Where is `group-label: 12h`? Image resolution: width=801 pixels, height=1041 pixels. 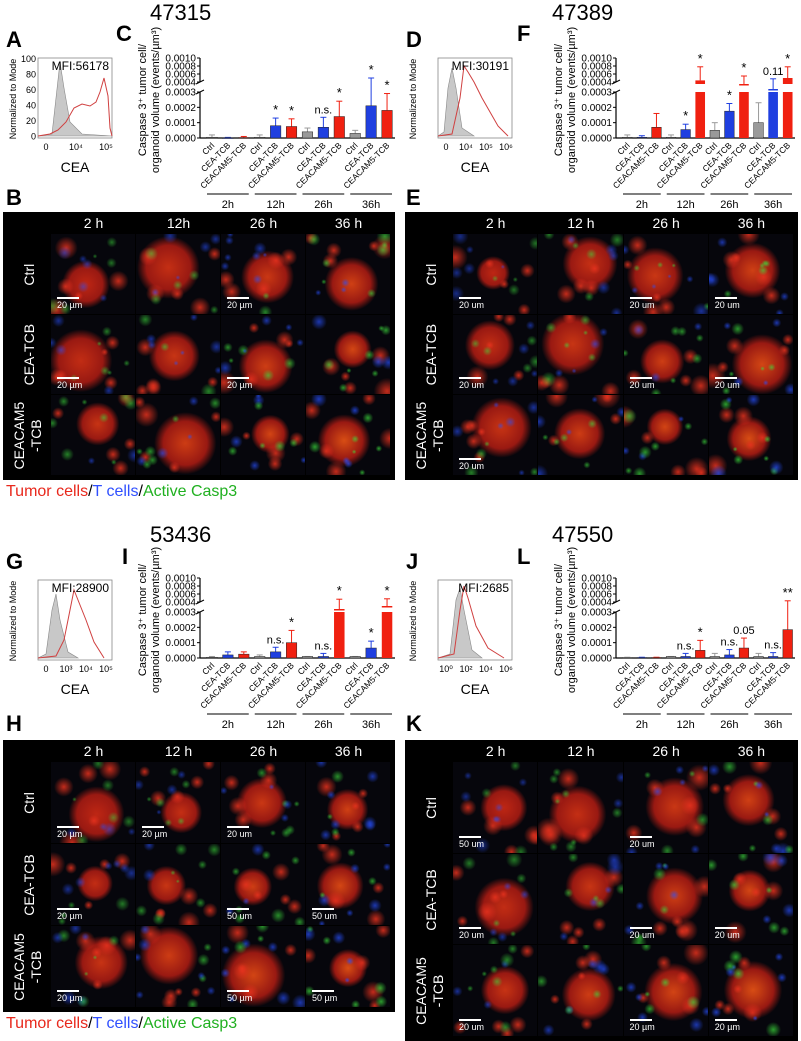 group-label: 12h is located at coordinates (275, 205).